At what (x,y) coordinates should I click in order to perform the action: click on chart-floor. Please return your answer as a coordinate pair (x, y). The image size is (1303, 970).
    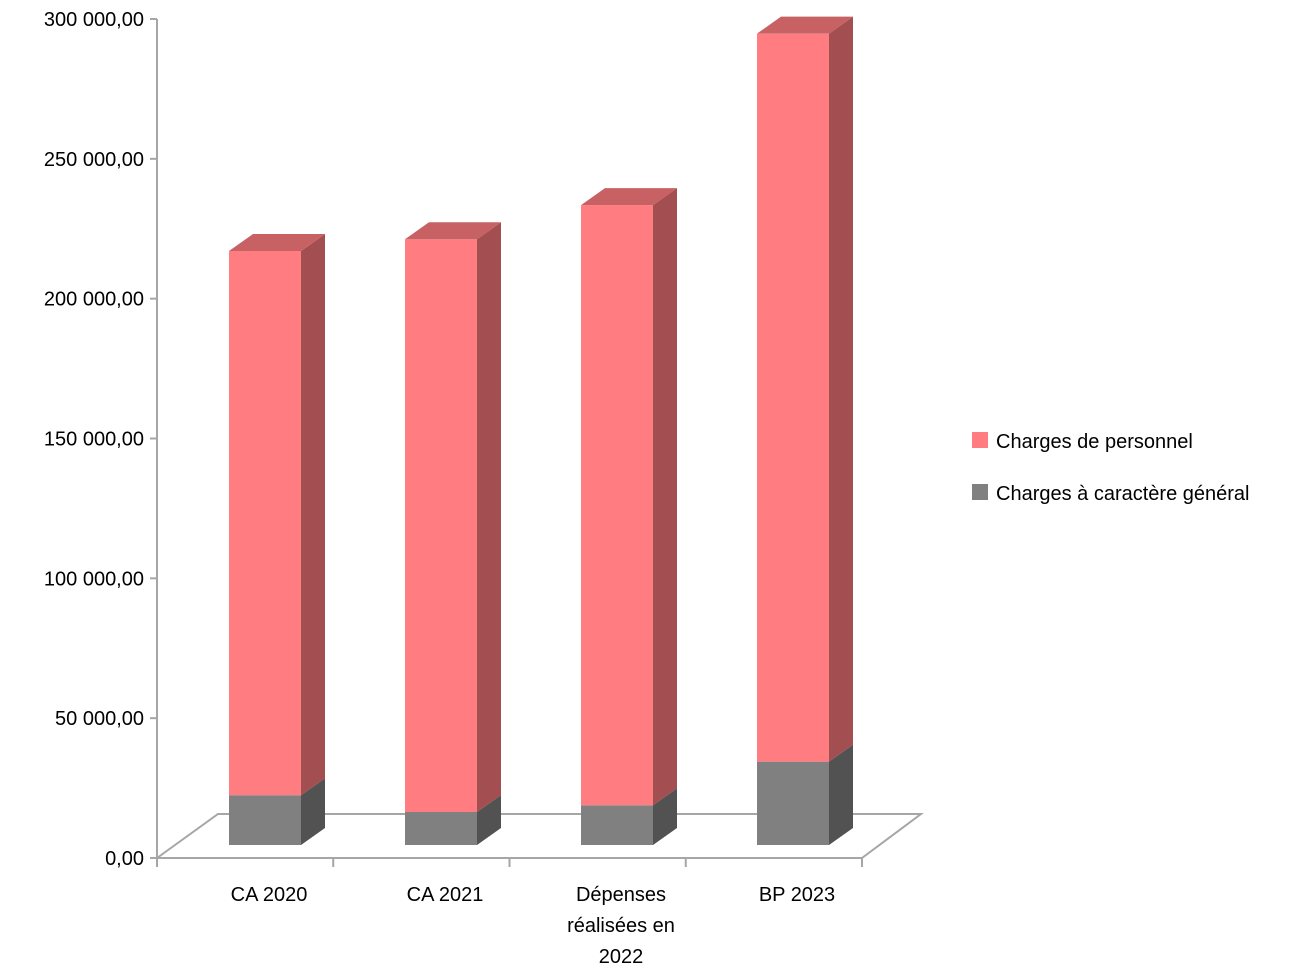
    Looking at the image, I should click on (540, 836).